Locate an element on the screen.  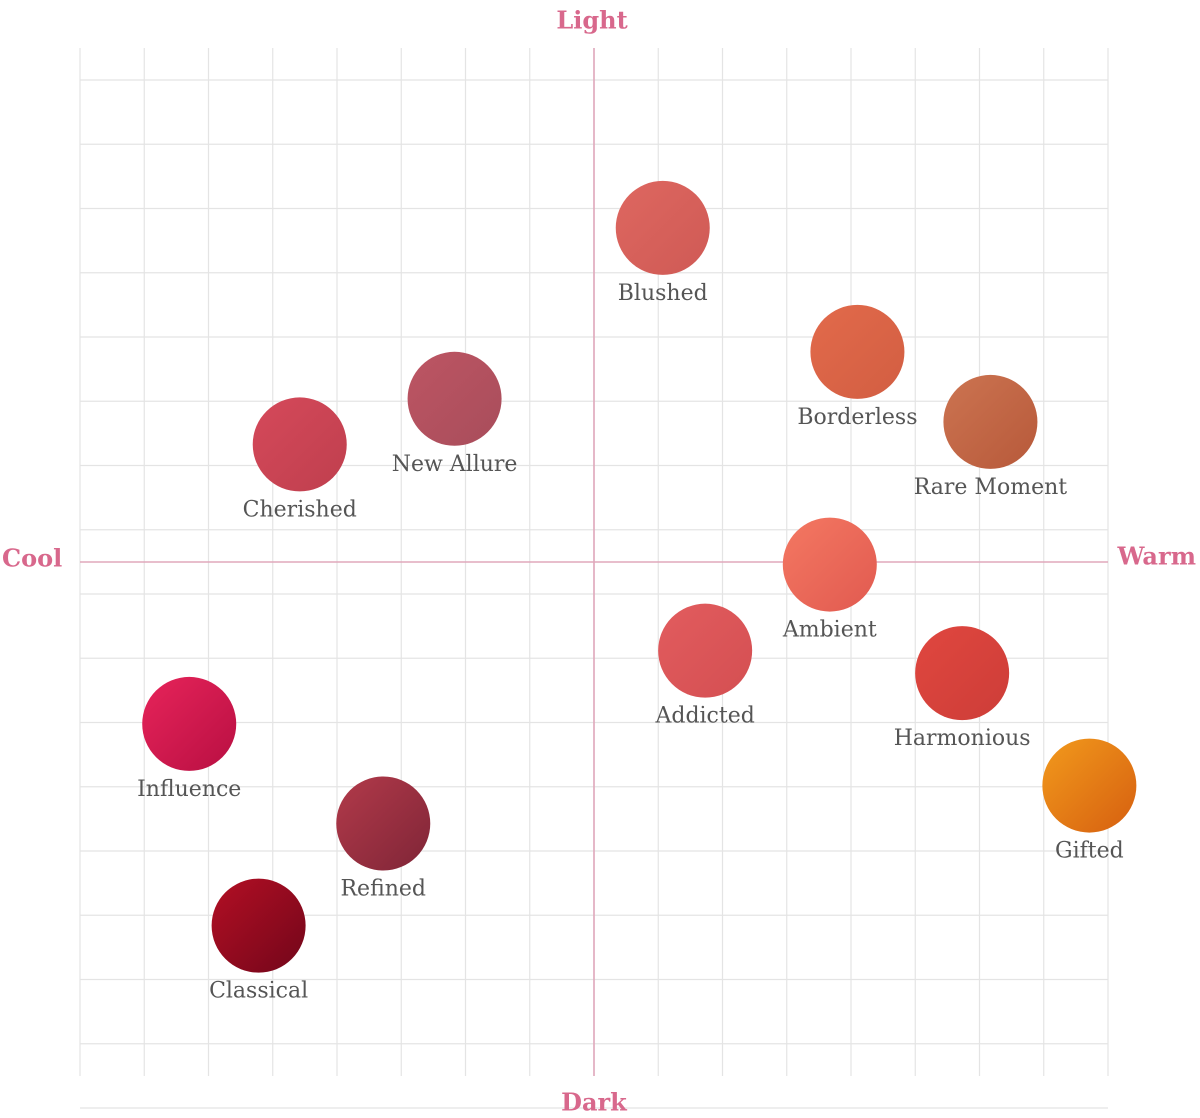
swatch-blushed is located at coordinates (662, 227).